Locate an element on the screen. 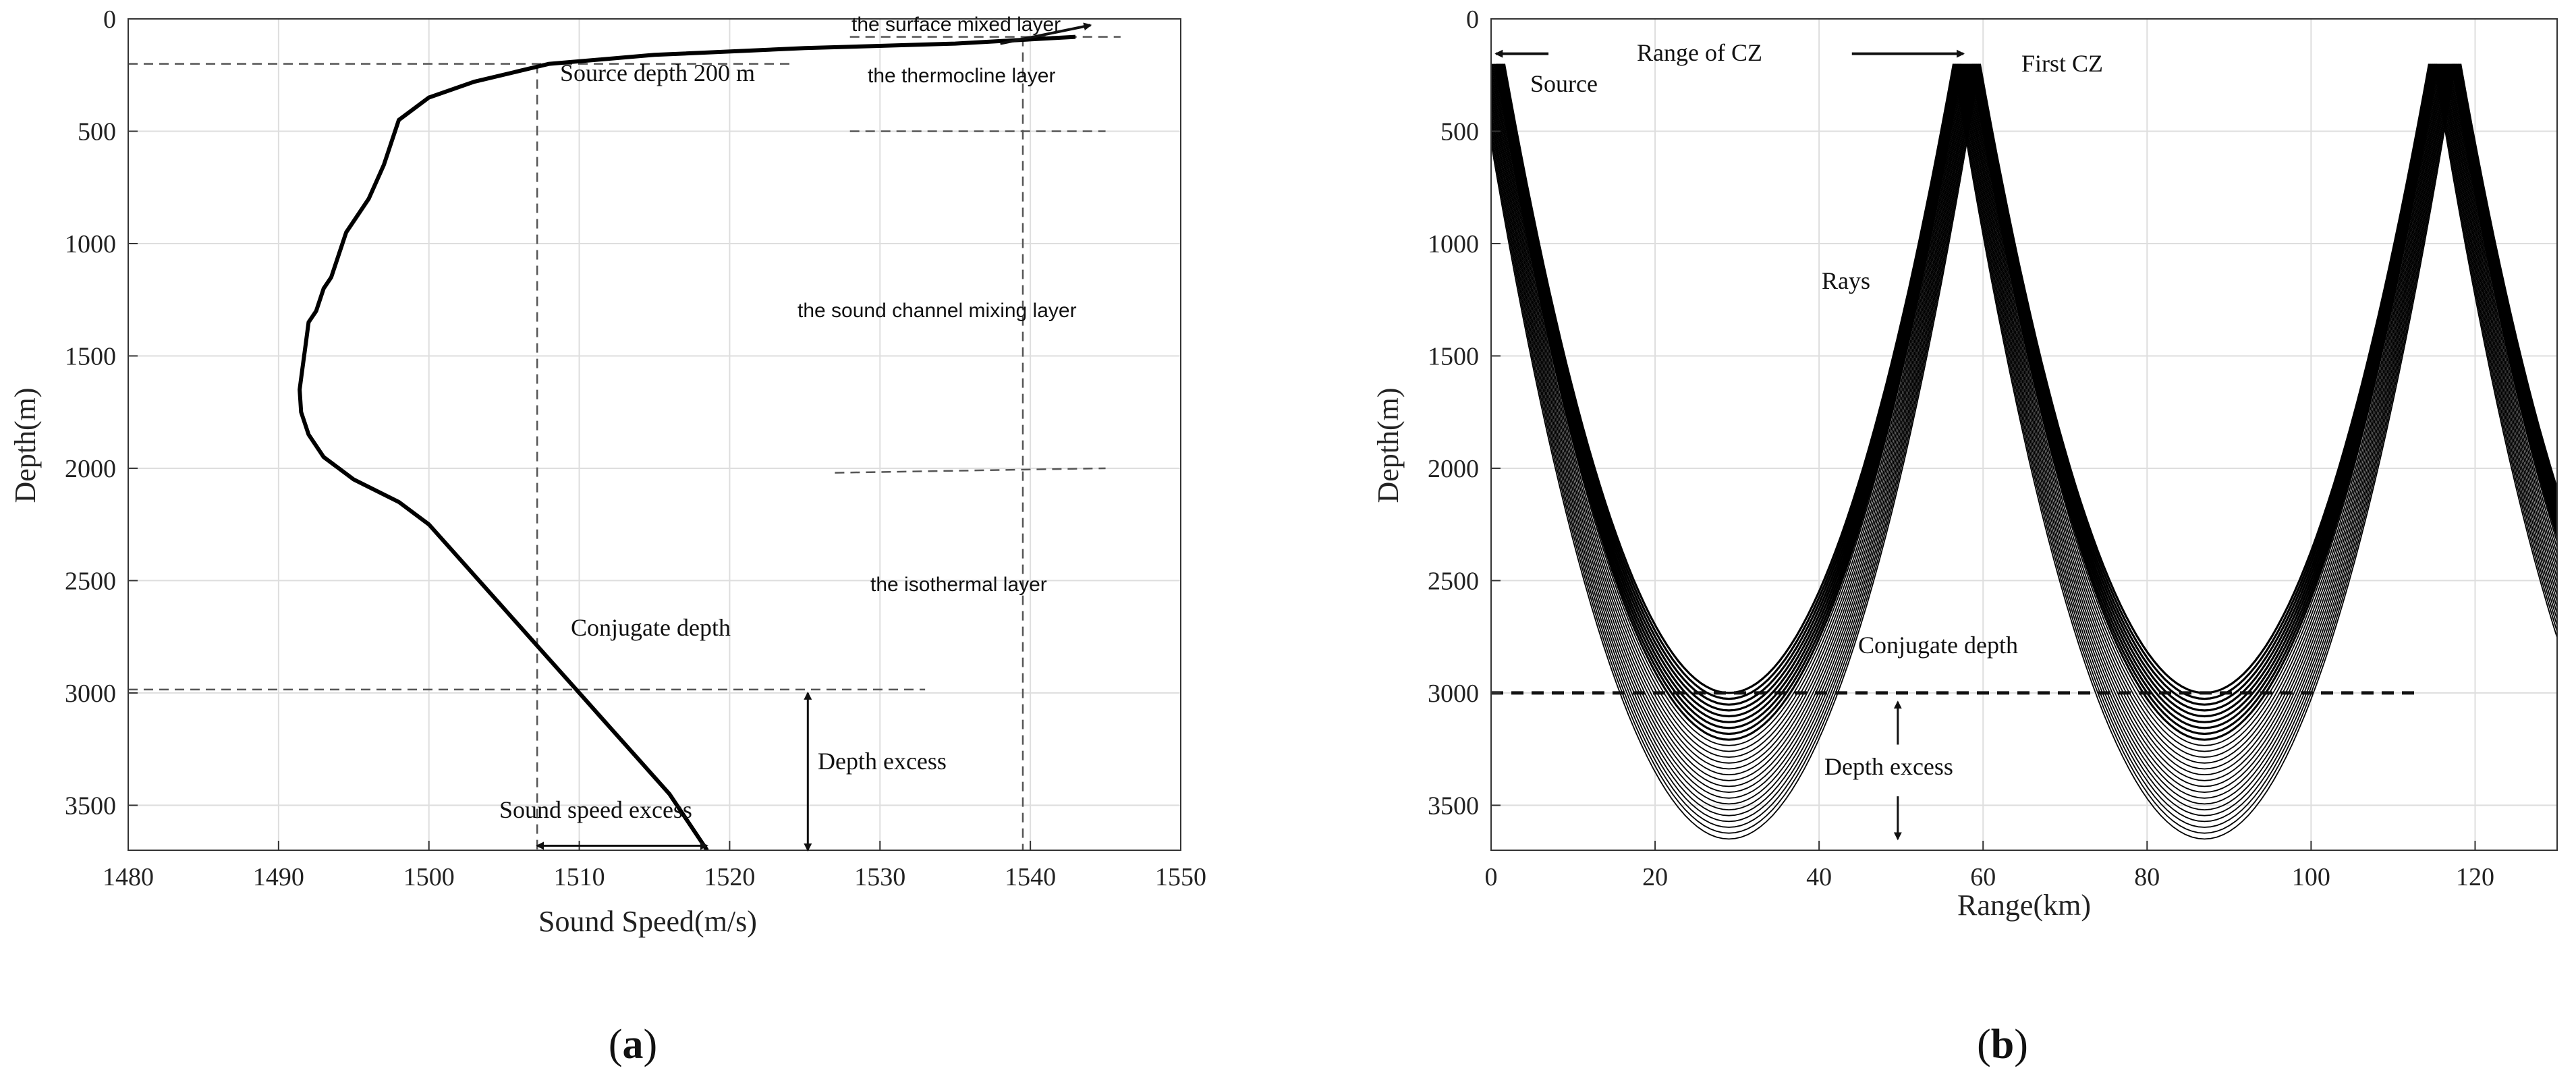 This screenshot has height=1081, width=2576. panel-a-x-tick-label: 1540 is located at coordinates (1030, 877).